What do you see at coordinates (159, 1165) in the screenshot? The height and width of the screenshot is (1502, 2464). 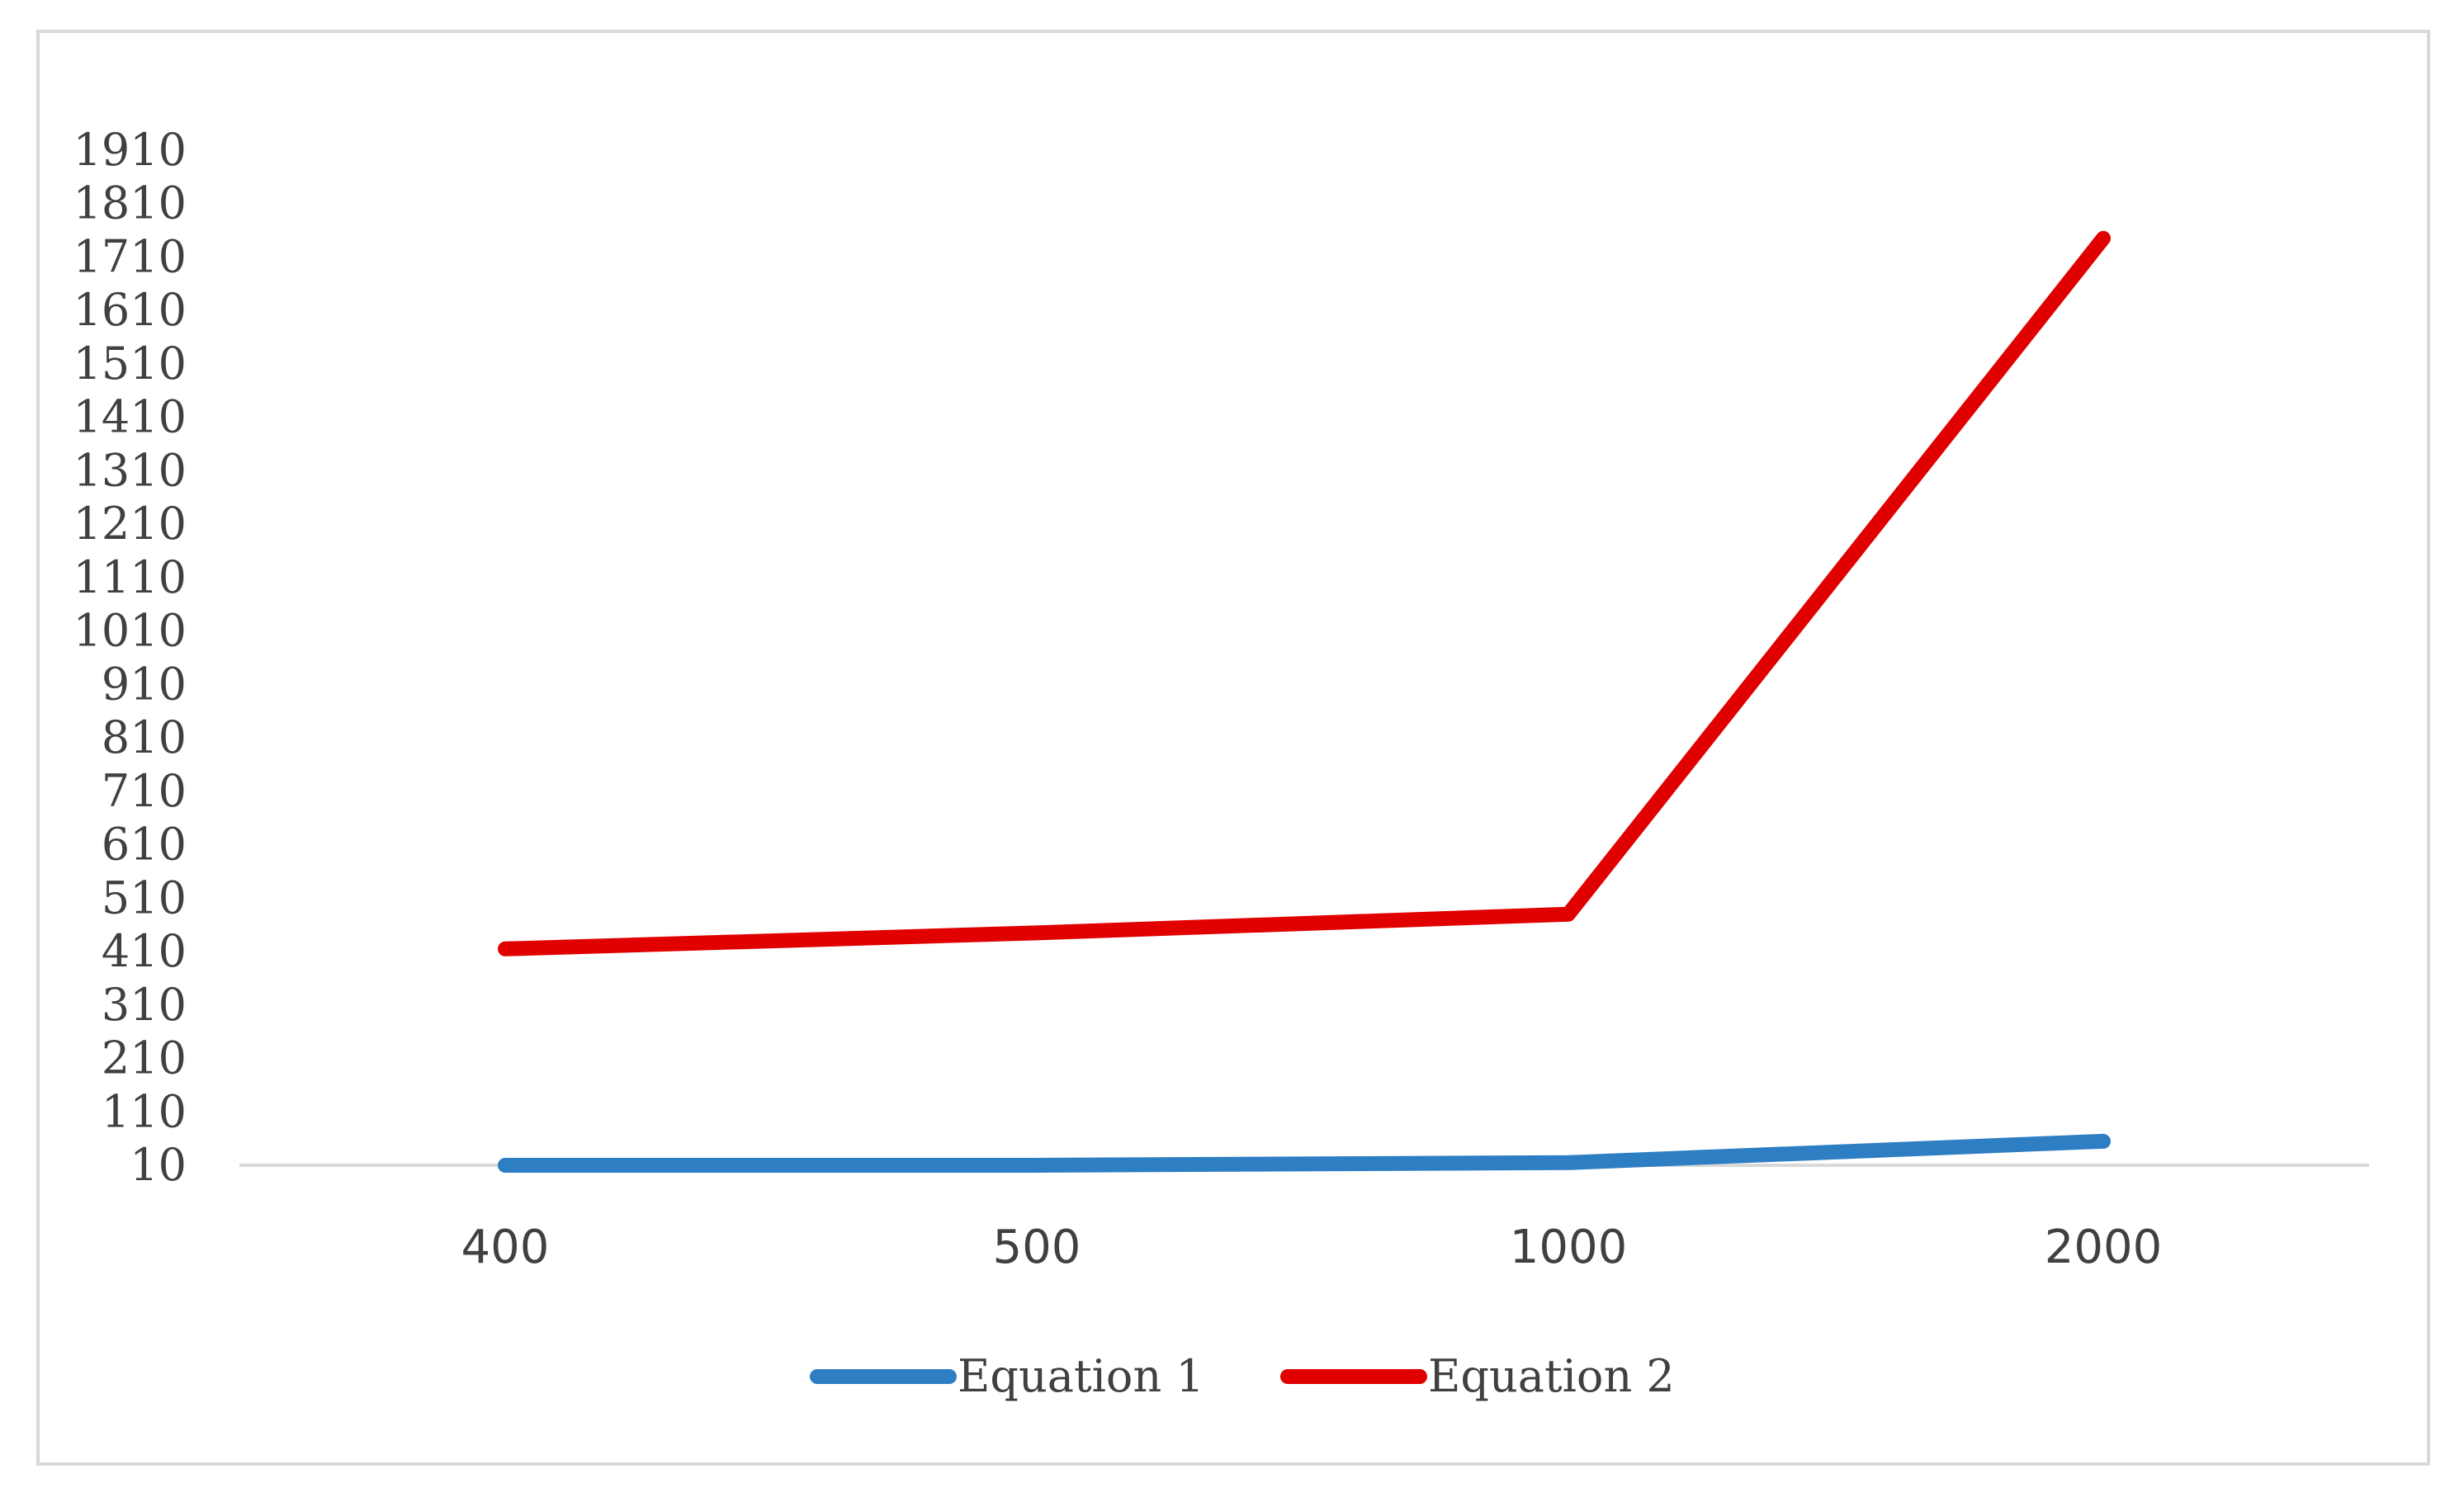 I see `y-tick-label: 10` at bounding box center [159, 1165].